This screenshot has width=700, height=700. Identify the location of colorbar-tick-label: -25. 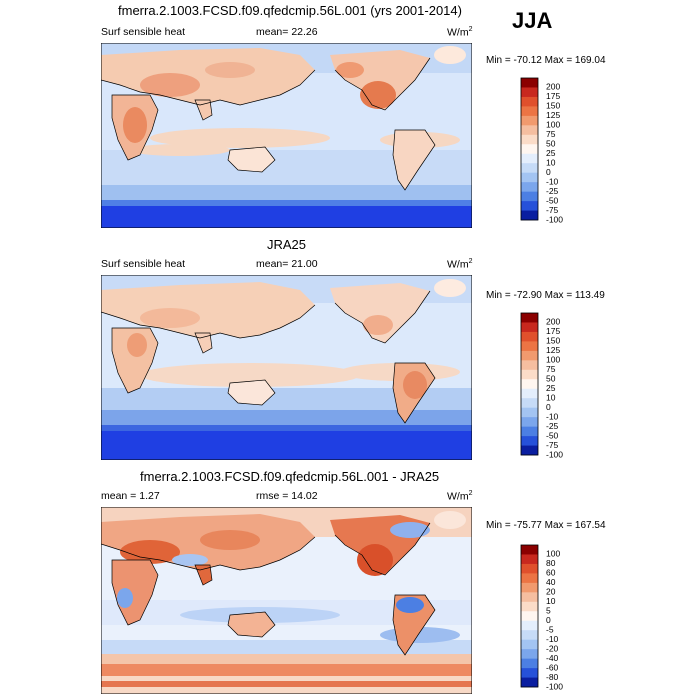
(552, 426).